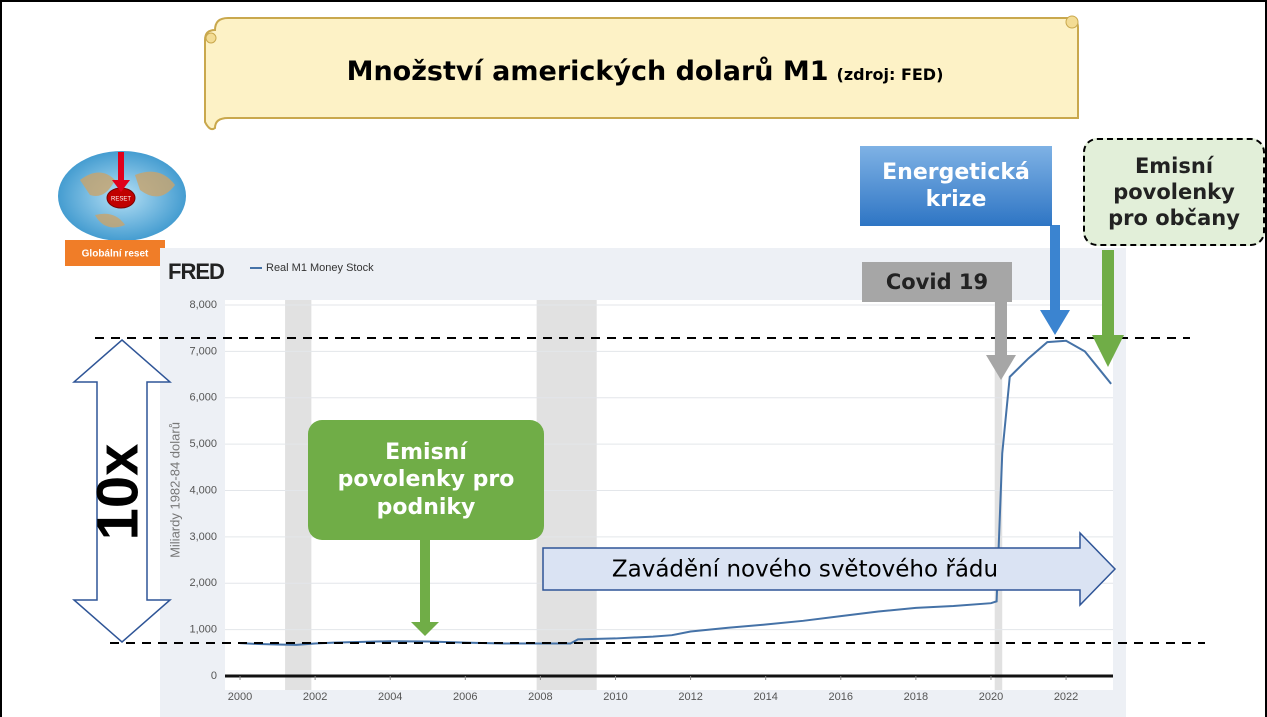  I want to click on double-arrow, so click(122, 491).